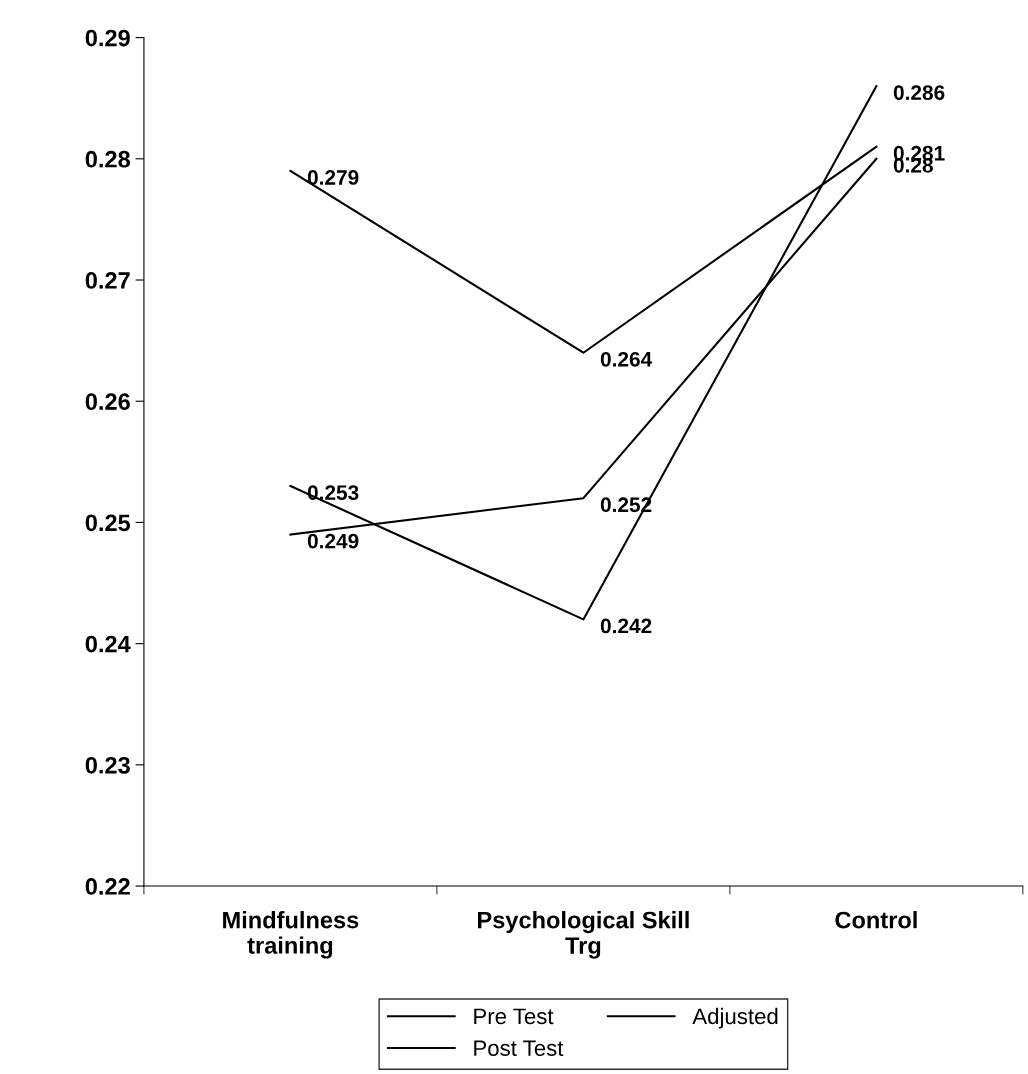 This screenshot has width=1028, height=1074. Describe the element at coordinates (583, 935) in the screenshot. I see `x-tick-label: Psychological Skill Trg` at that location.